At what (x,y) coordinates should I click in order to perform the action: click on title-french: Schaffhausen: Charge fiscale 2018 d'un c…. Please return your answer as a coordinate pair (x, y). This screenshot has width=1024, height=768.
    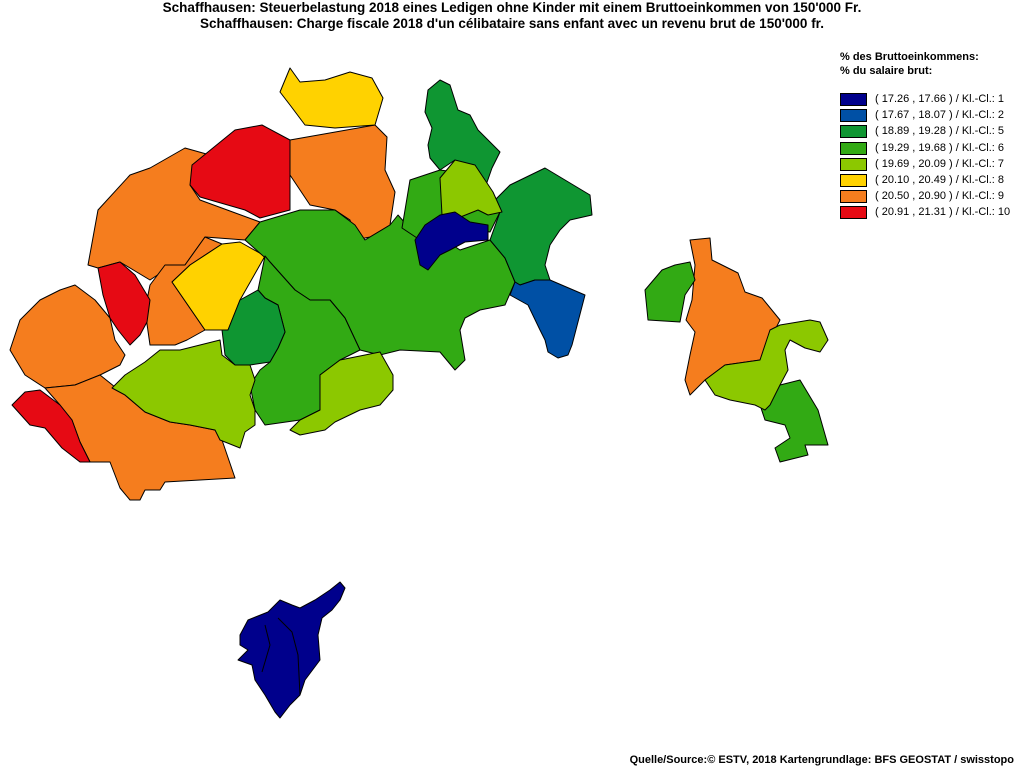
    Looking at the image, I should click on (512, 23).